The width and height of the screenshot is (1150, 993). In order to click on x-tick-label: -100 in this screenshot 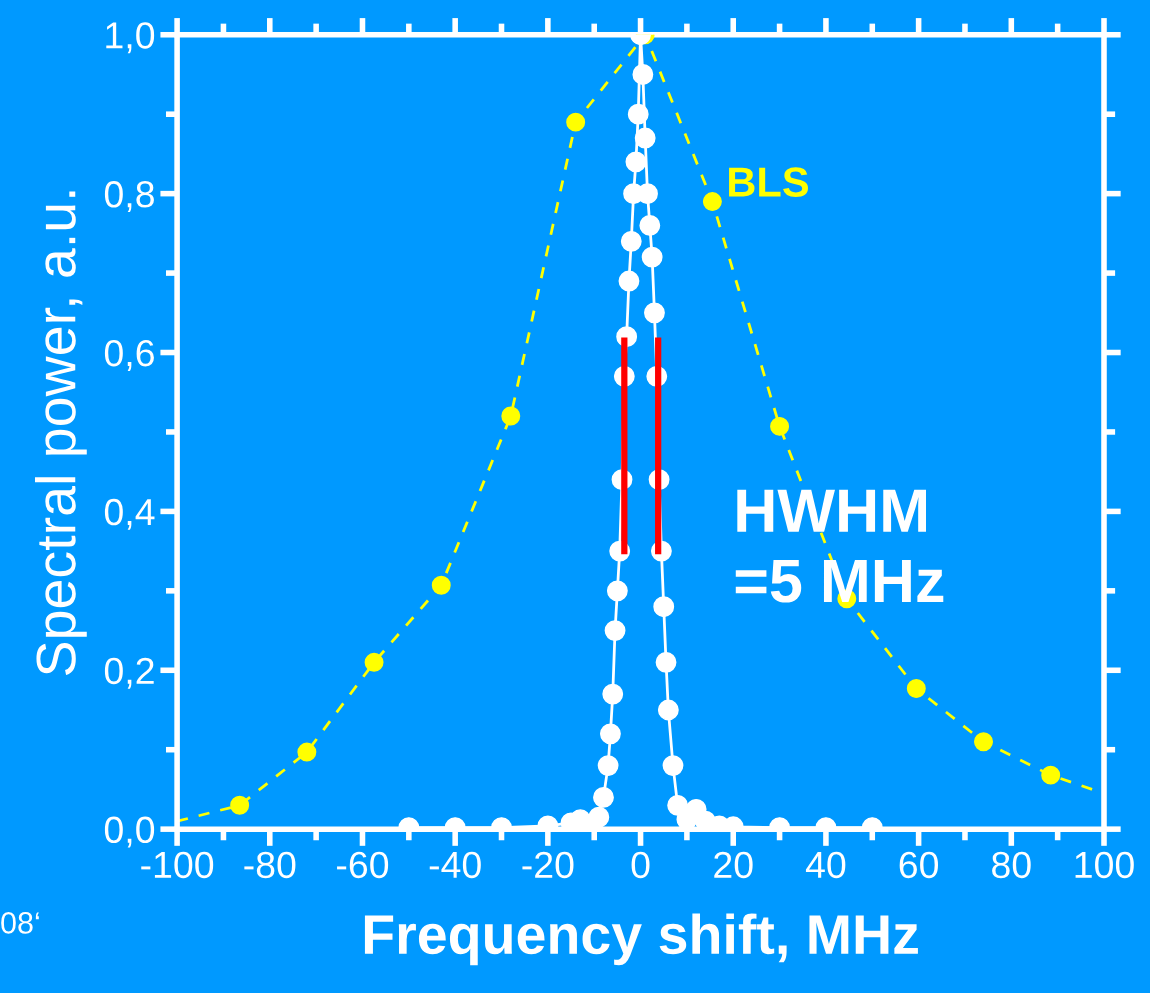, I will do `click(177, 865)`.